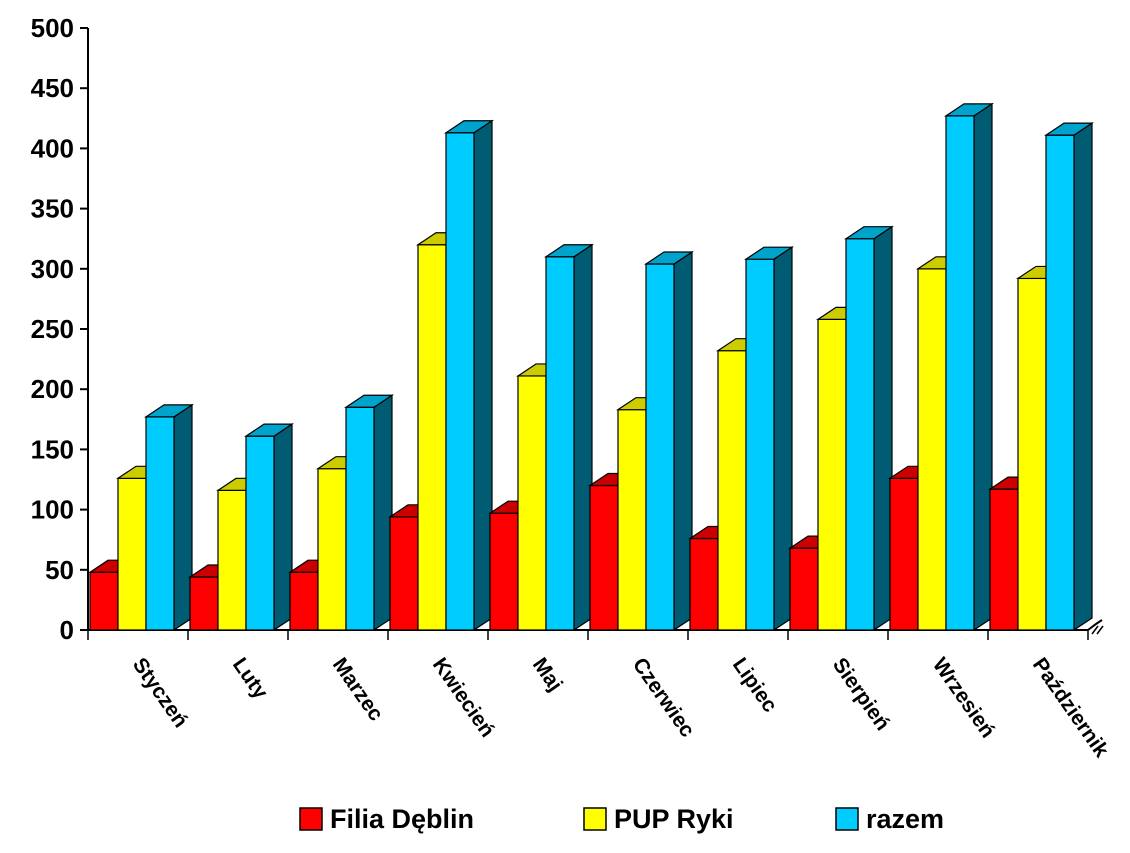  I want to click on x-tick-label: Kwiecień, so click(463, 698).